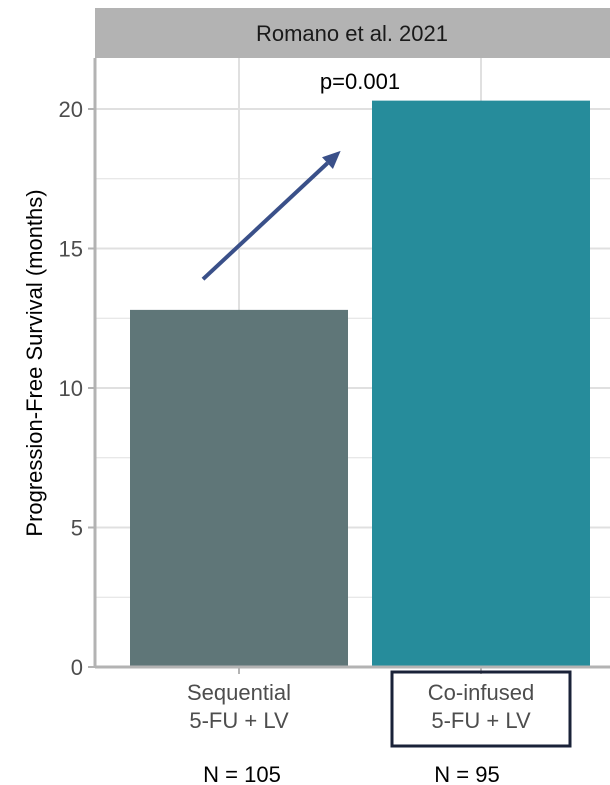 Image resolution: width=610 pixels, height=785 pixels. I want to click on chart-title: Romano et al. 2021, so click(352, 33).